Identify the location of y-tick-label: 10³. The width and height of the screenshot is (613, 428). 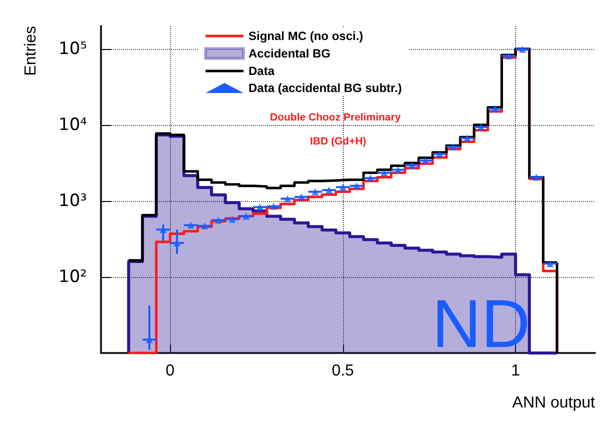
(72, 200).